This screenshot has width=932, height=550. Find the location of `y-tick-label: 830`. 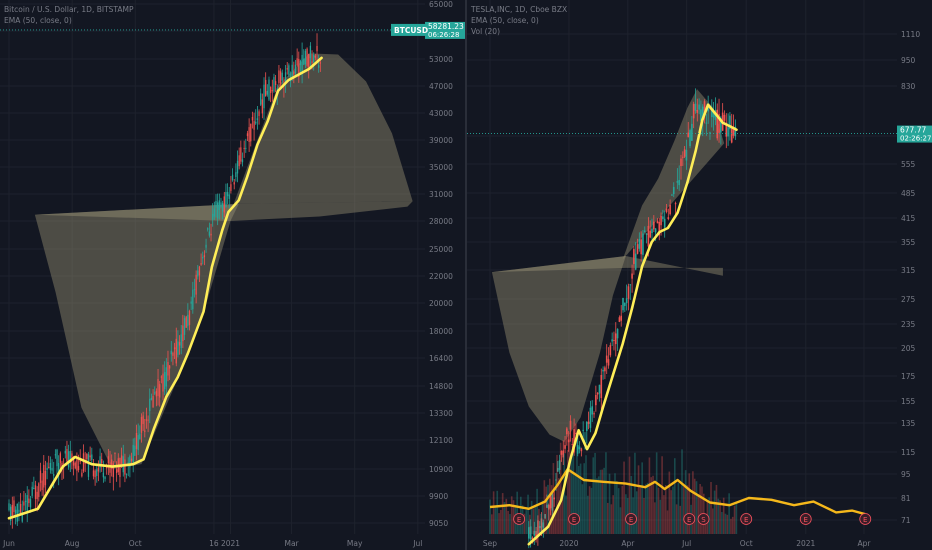

y-tick-label: 830 is located at coordinates (908, 86).